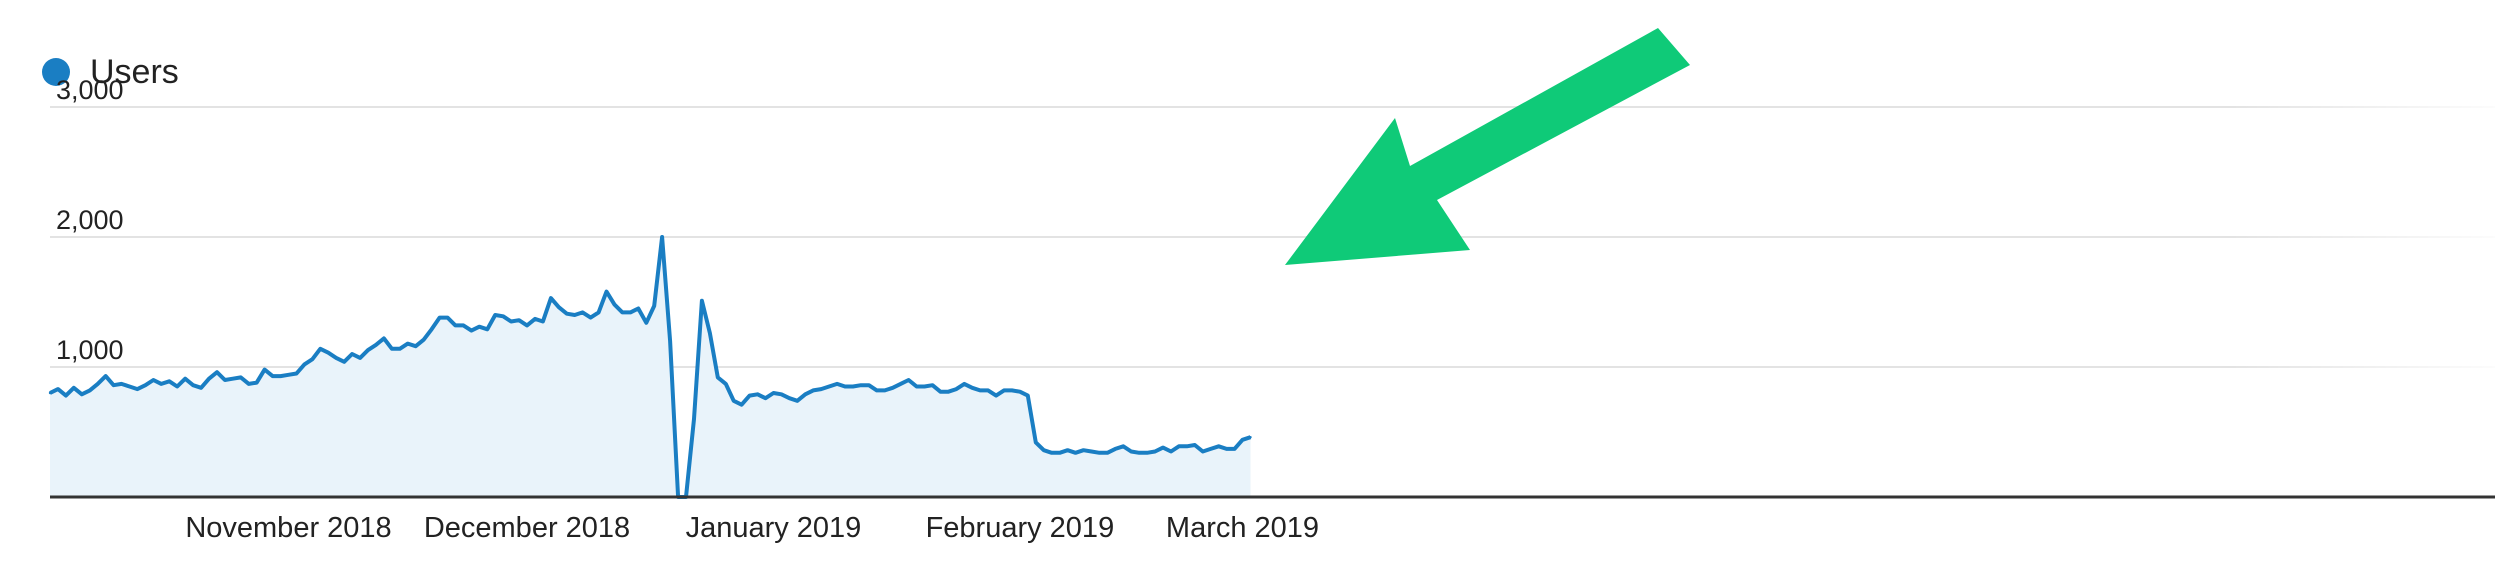  What do you see at coordinates (288, 528) in the screenshot?
I see `x-tick-label: November 2018` at bounding box center [288, 528].